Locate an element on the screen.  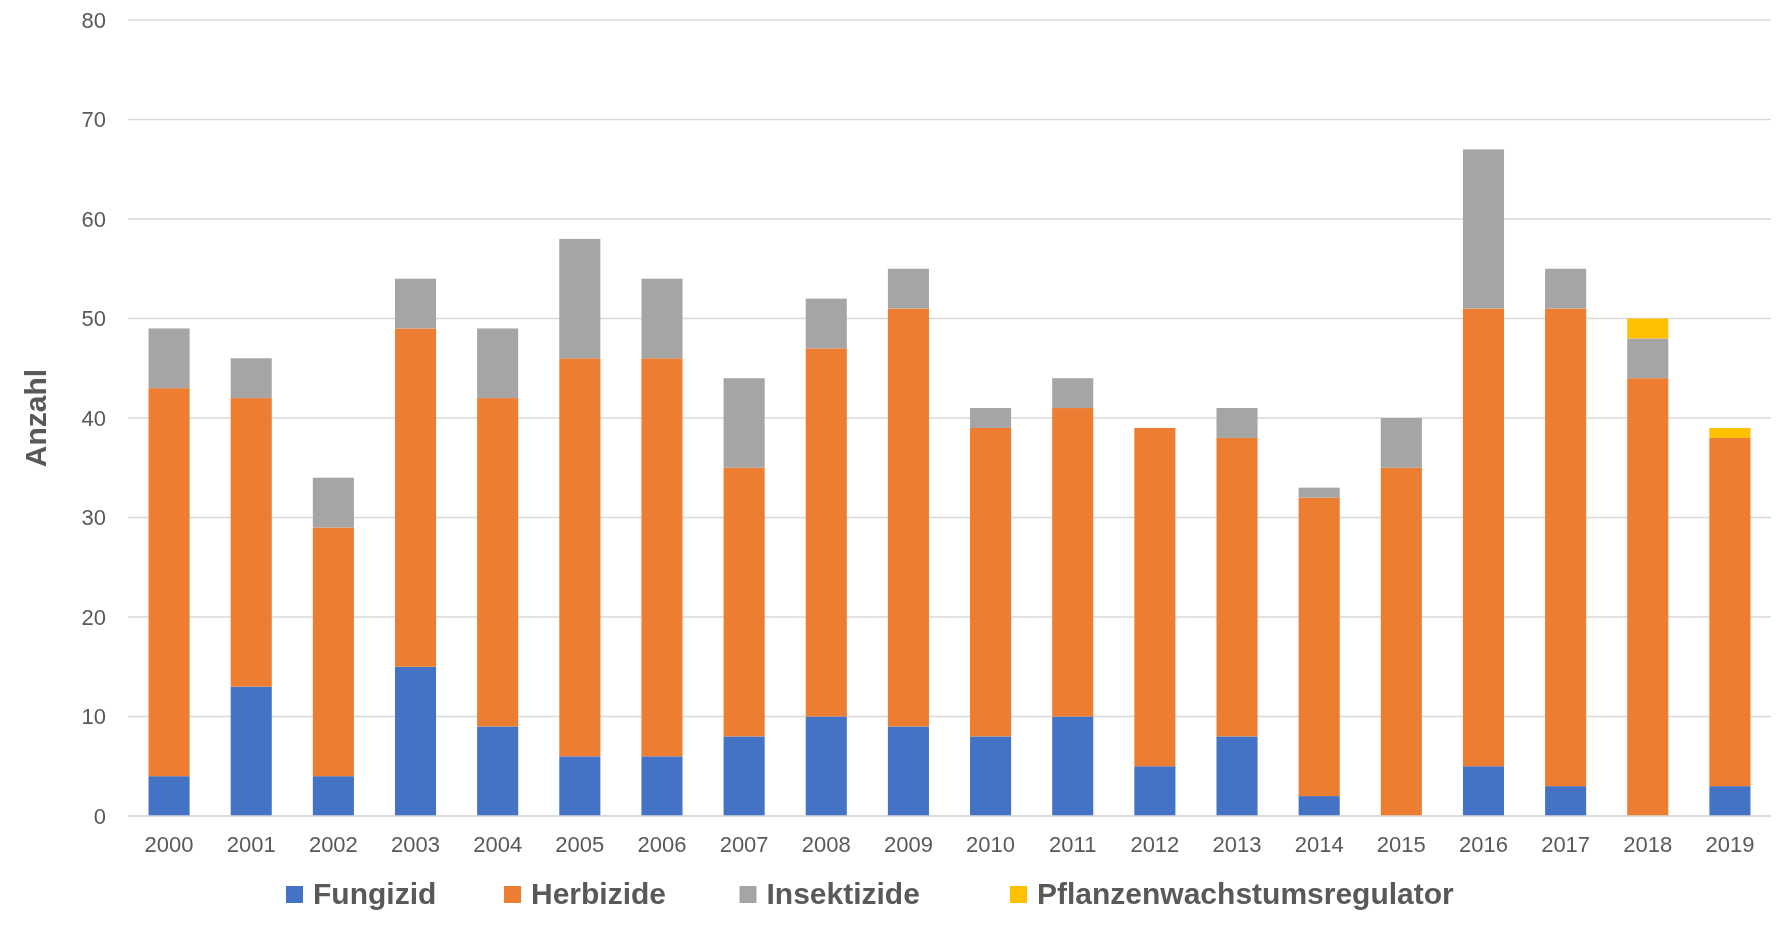
x-tick-label: 2011 is located at coordinates (1073, 844).